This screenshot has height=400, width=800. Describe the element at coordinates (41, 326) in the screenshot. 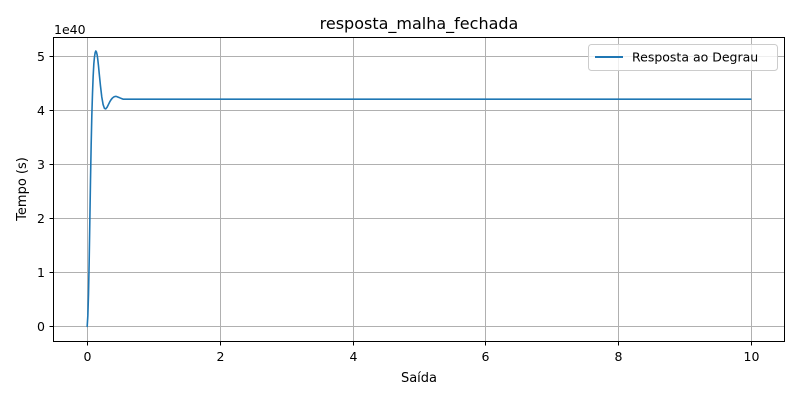

I see `y-tick-label: 0` at that location.